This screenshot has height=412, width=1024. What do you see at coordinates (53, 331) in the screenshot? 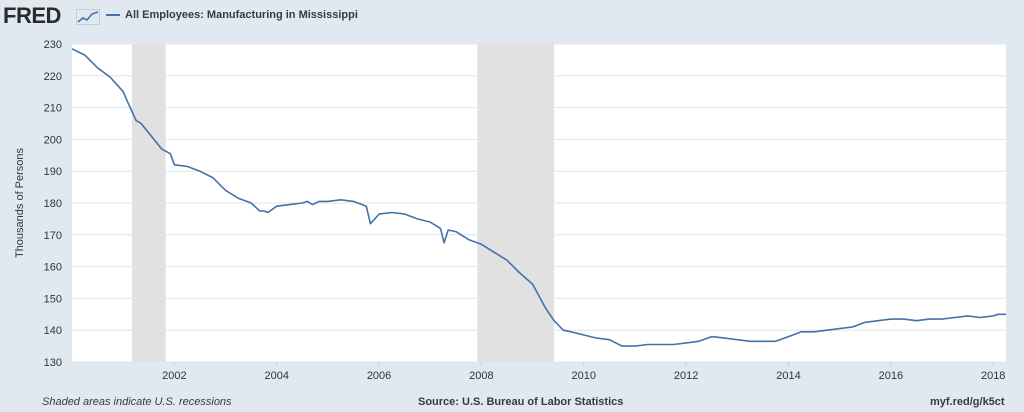
I see `y-tick-label-140: 140` at bounding box center [53, 331].